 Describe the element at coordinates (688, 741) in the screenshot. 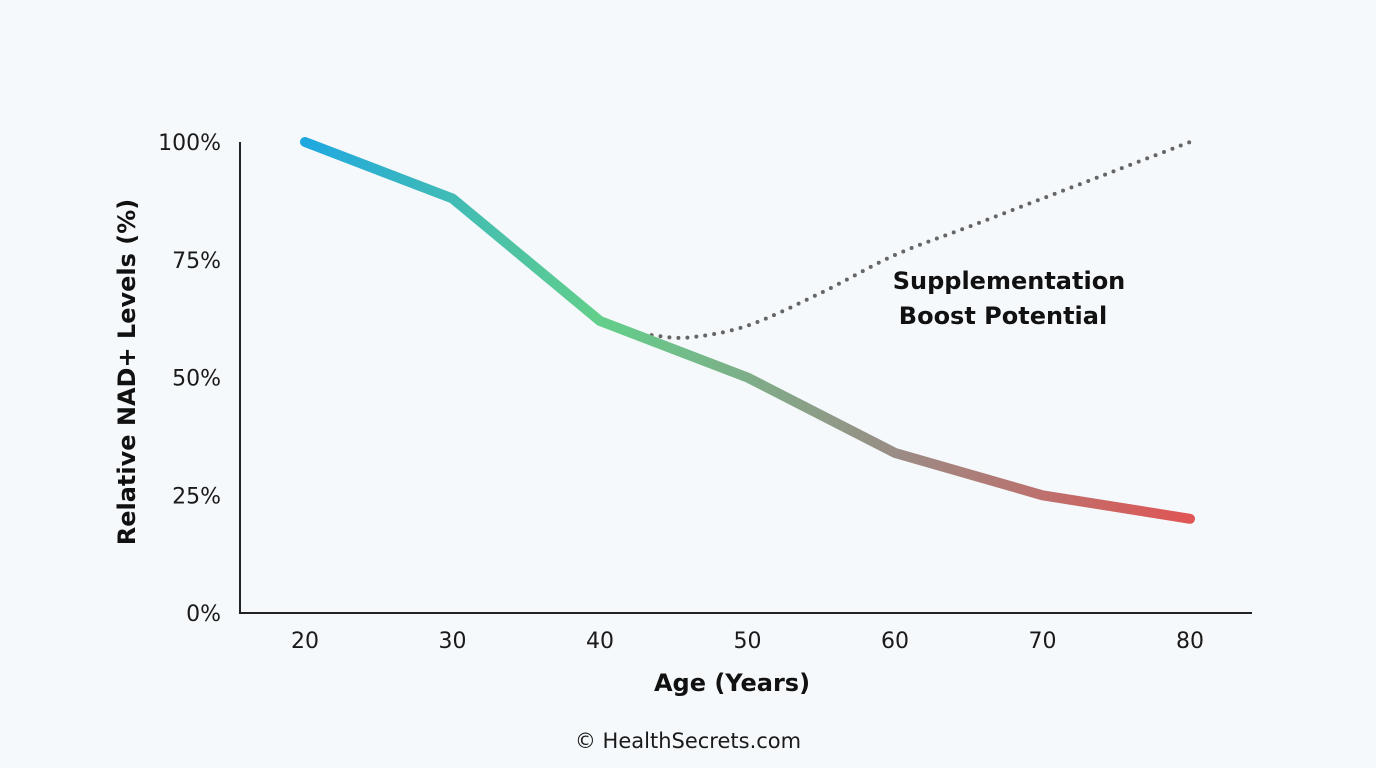

I see `copyright-footer: © HealthSecrets.com` at that location.